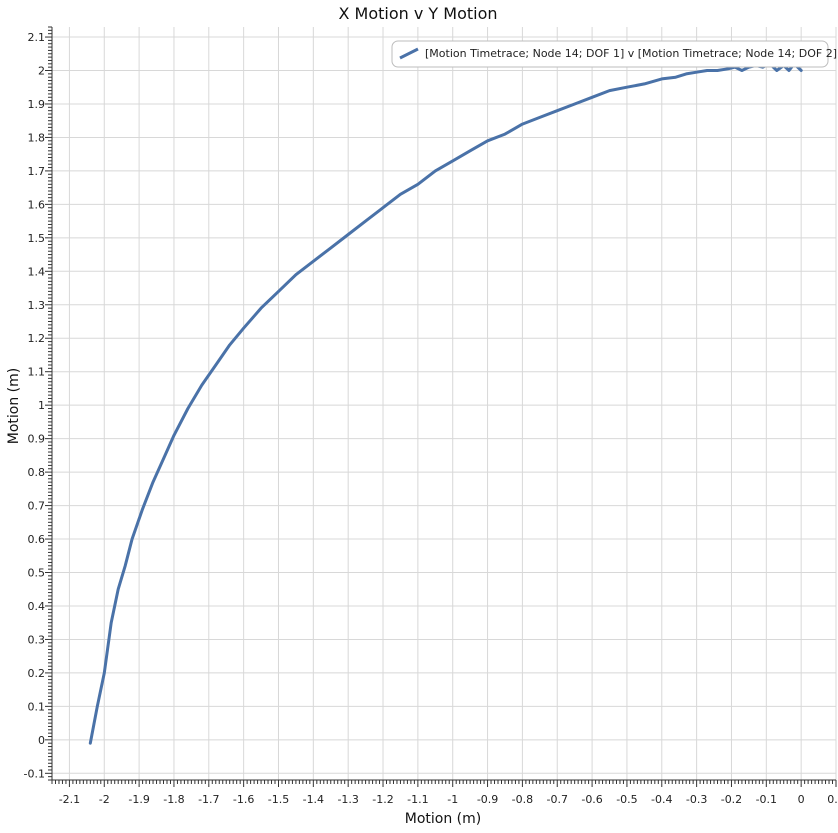 Image resolution: width=838 pixels, height=833 pixels. I want to click on x-tick-label: -0.4, so click(661, 799).